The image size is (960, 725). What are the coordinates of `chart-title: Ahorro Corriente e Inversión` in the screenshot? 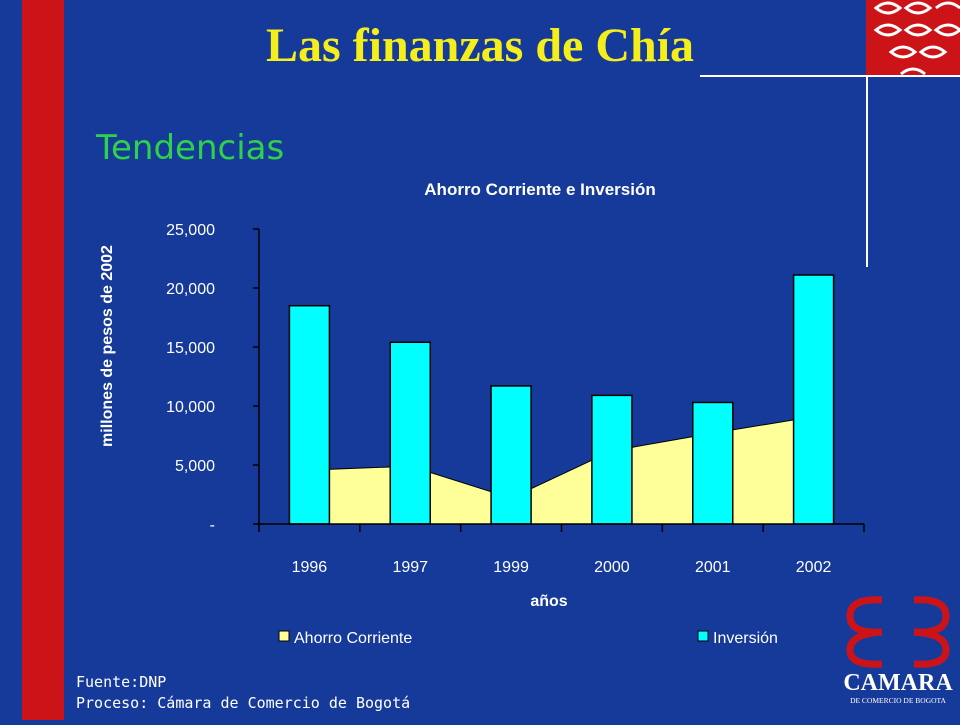 It's located at (540, 189).